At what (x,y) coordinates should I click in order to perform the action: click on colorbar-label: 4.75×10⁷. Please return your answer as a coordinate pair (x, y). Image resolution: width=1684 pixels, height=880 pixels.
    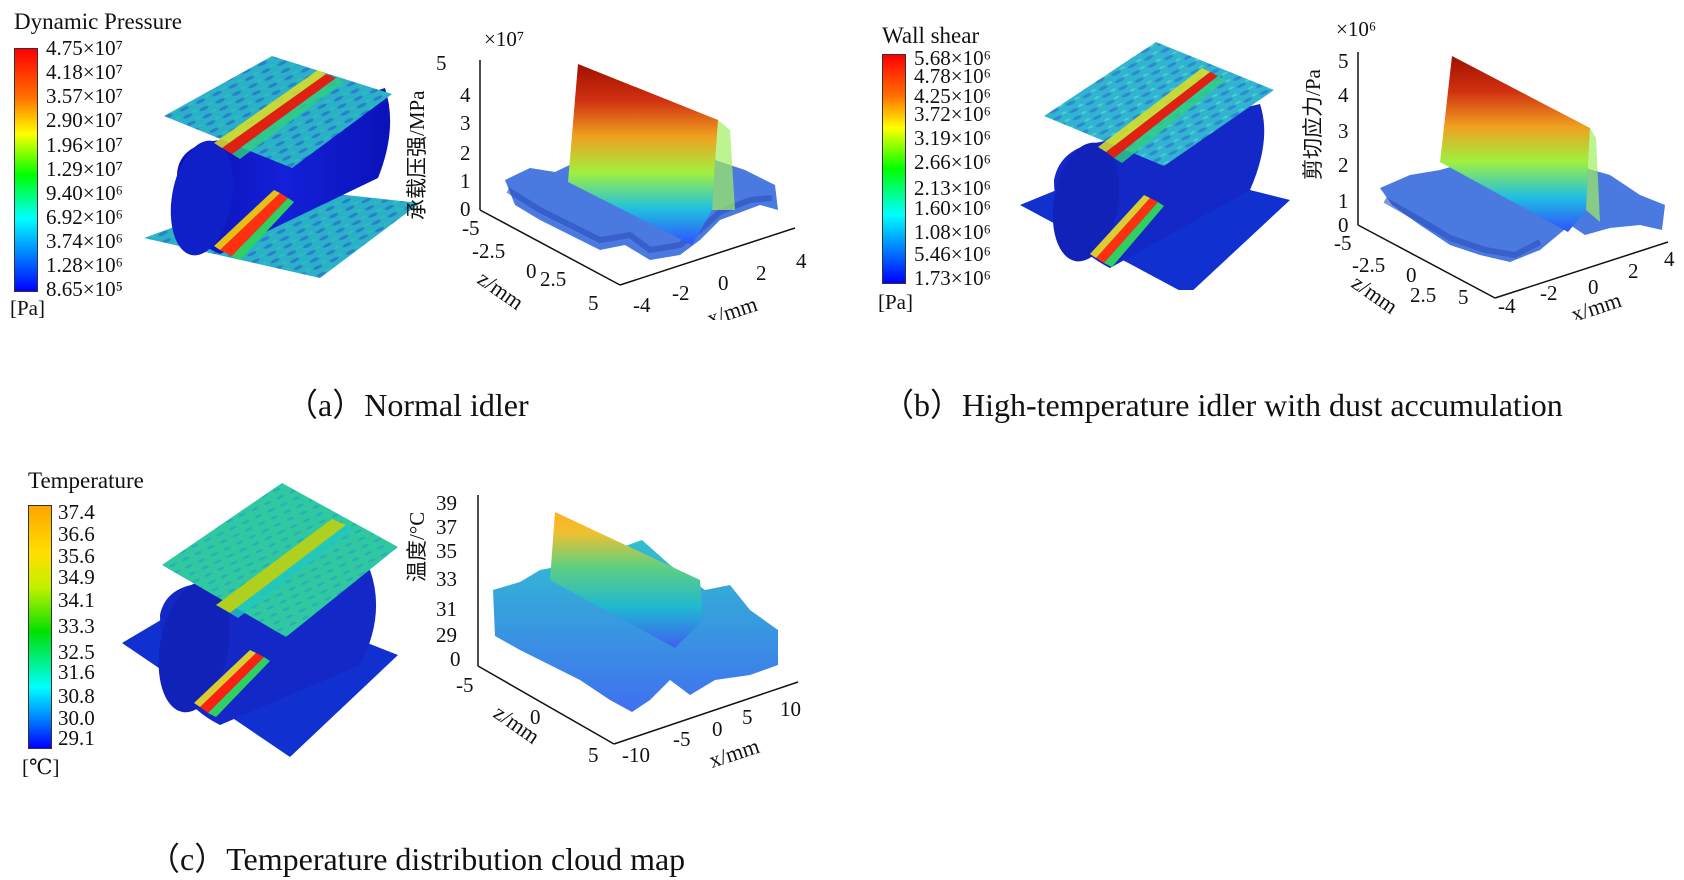
    Looking at the image, I should click on (84, 48).